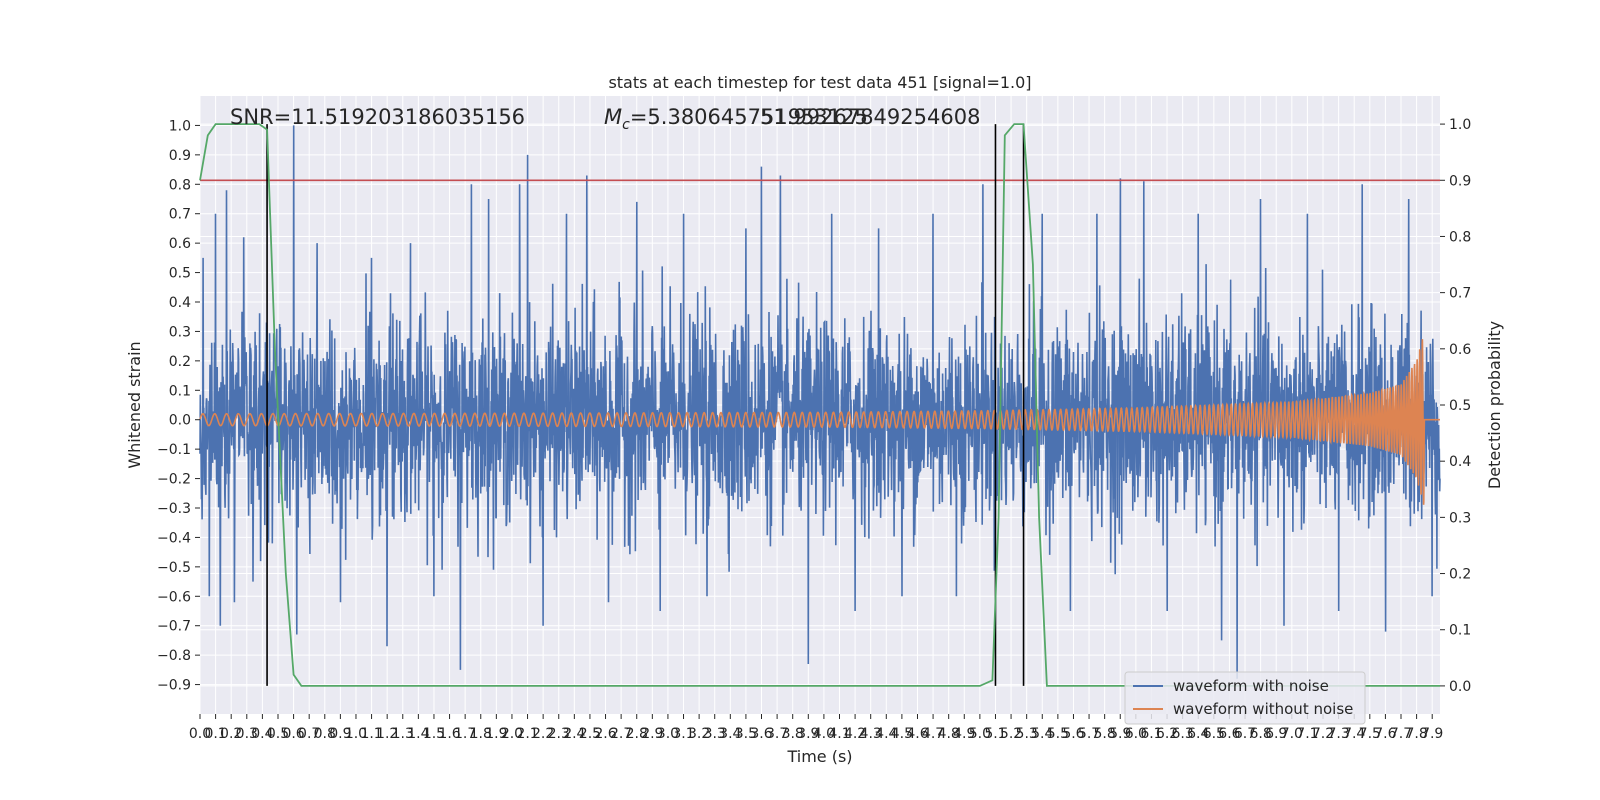  What do you see at coordinates (1460, 125) in the screenshot?
I see `y-right-tick-label-10: 1.0` at bounding box center [1460, 125].